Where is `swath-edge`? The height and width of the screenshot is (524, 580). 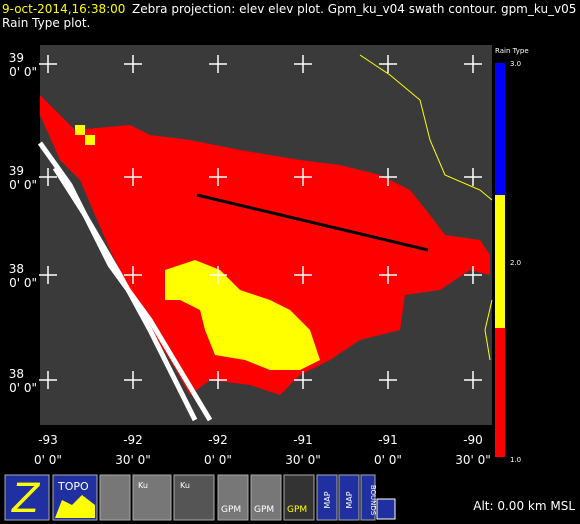 swath-edge is located at coordinates (125, 294).